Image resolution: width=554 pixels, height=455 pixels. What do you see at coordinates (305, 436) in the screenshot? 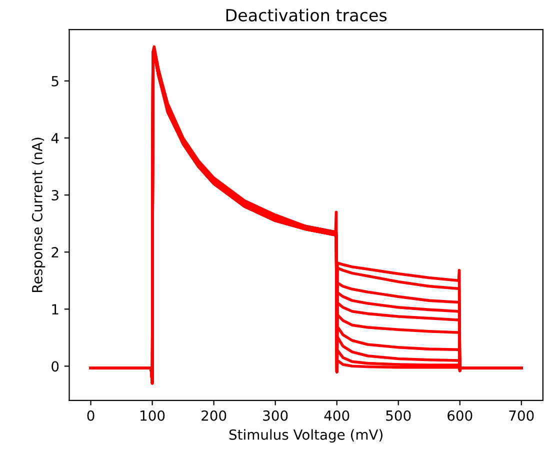
I see `x-axis-title: Stimulus Voltage (mV)` at bounding box center [305, 436].